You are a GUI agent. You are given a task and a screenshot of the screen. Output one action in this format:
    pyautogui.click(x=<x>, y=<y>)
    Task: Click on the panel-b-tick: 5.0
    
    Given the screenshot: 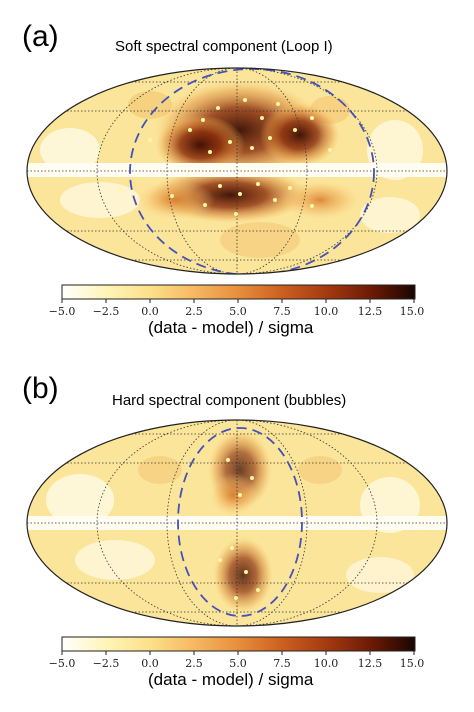 What is the action you would take?
    pyautogui.click(x=238, y=663)
    